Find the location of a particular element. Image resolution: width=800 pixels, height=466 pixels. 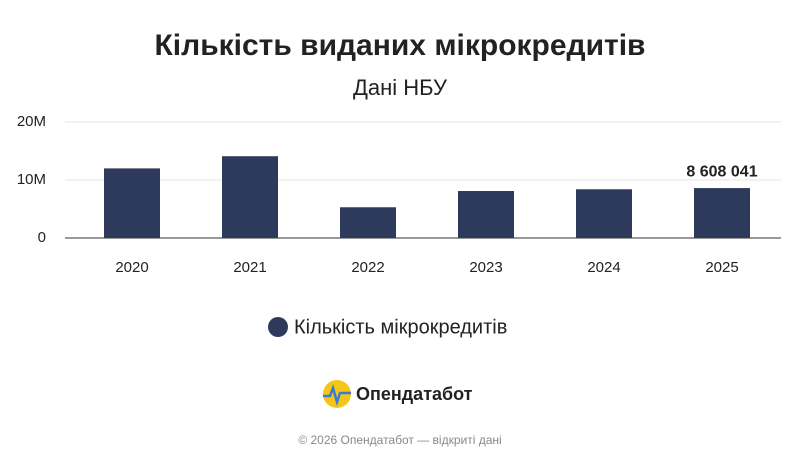

footer: © 2026 Опендатабот — відкриті дані is located at coordinates (399, 440).